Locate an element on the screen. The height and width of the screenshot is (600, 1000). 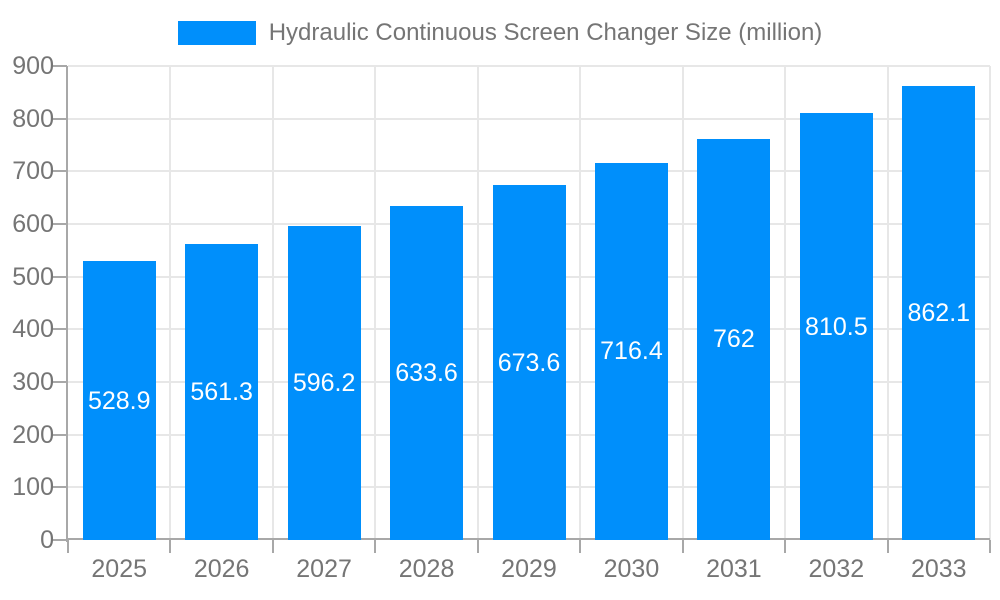
x-axis-category-label: 2029 is located at coordinates (529, 569).